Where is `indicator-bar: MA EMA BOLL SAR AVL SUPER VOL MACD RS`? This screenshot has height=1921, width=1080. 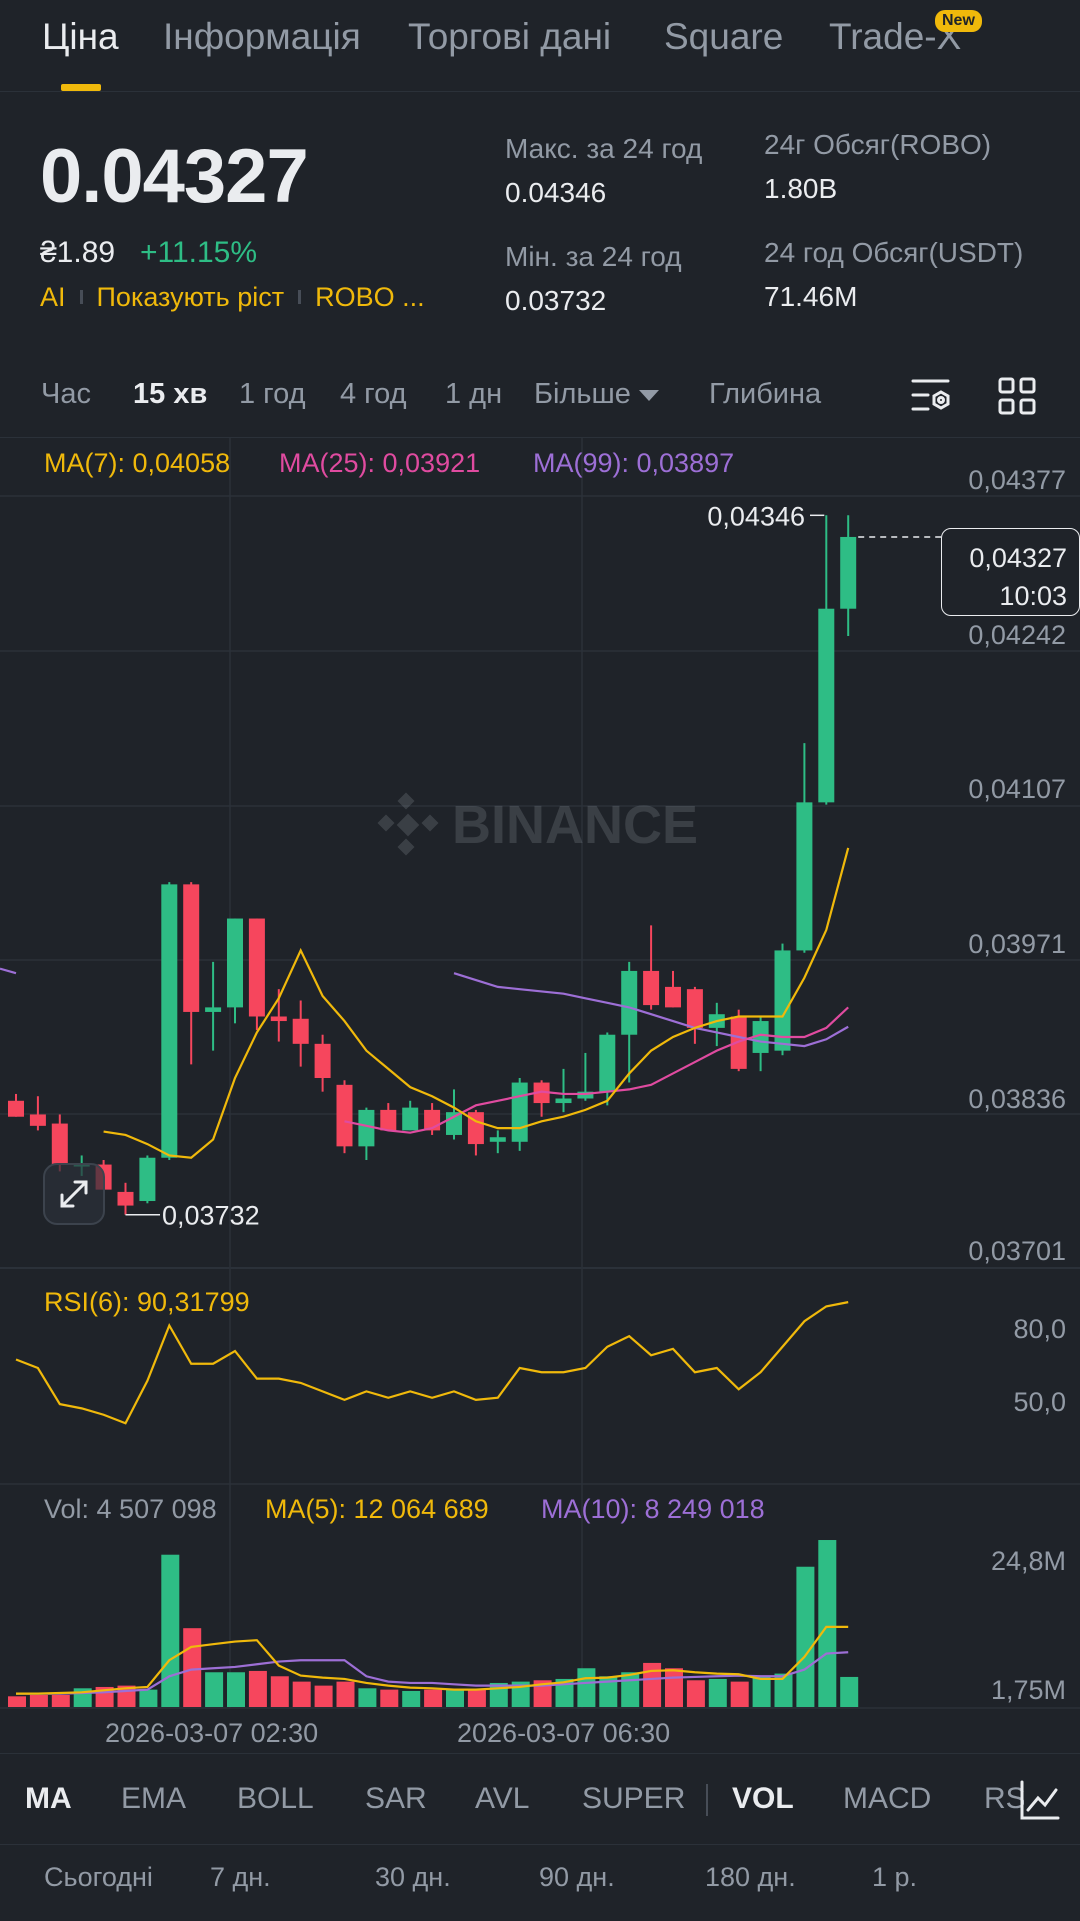 indicator-bar: MA EMA BOLL SAR AVL SUPER VOL MACD RS is located at coordinates (540, 1799).